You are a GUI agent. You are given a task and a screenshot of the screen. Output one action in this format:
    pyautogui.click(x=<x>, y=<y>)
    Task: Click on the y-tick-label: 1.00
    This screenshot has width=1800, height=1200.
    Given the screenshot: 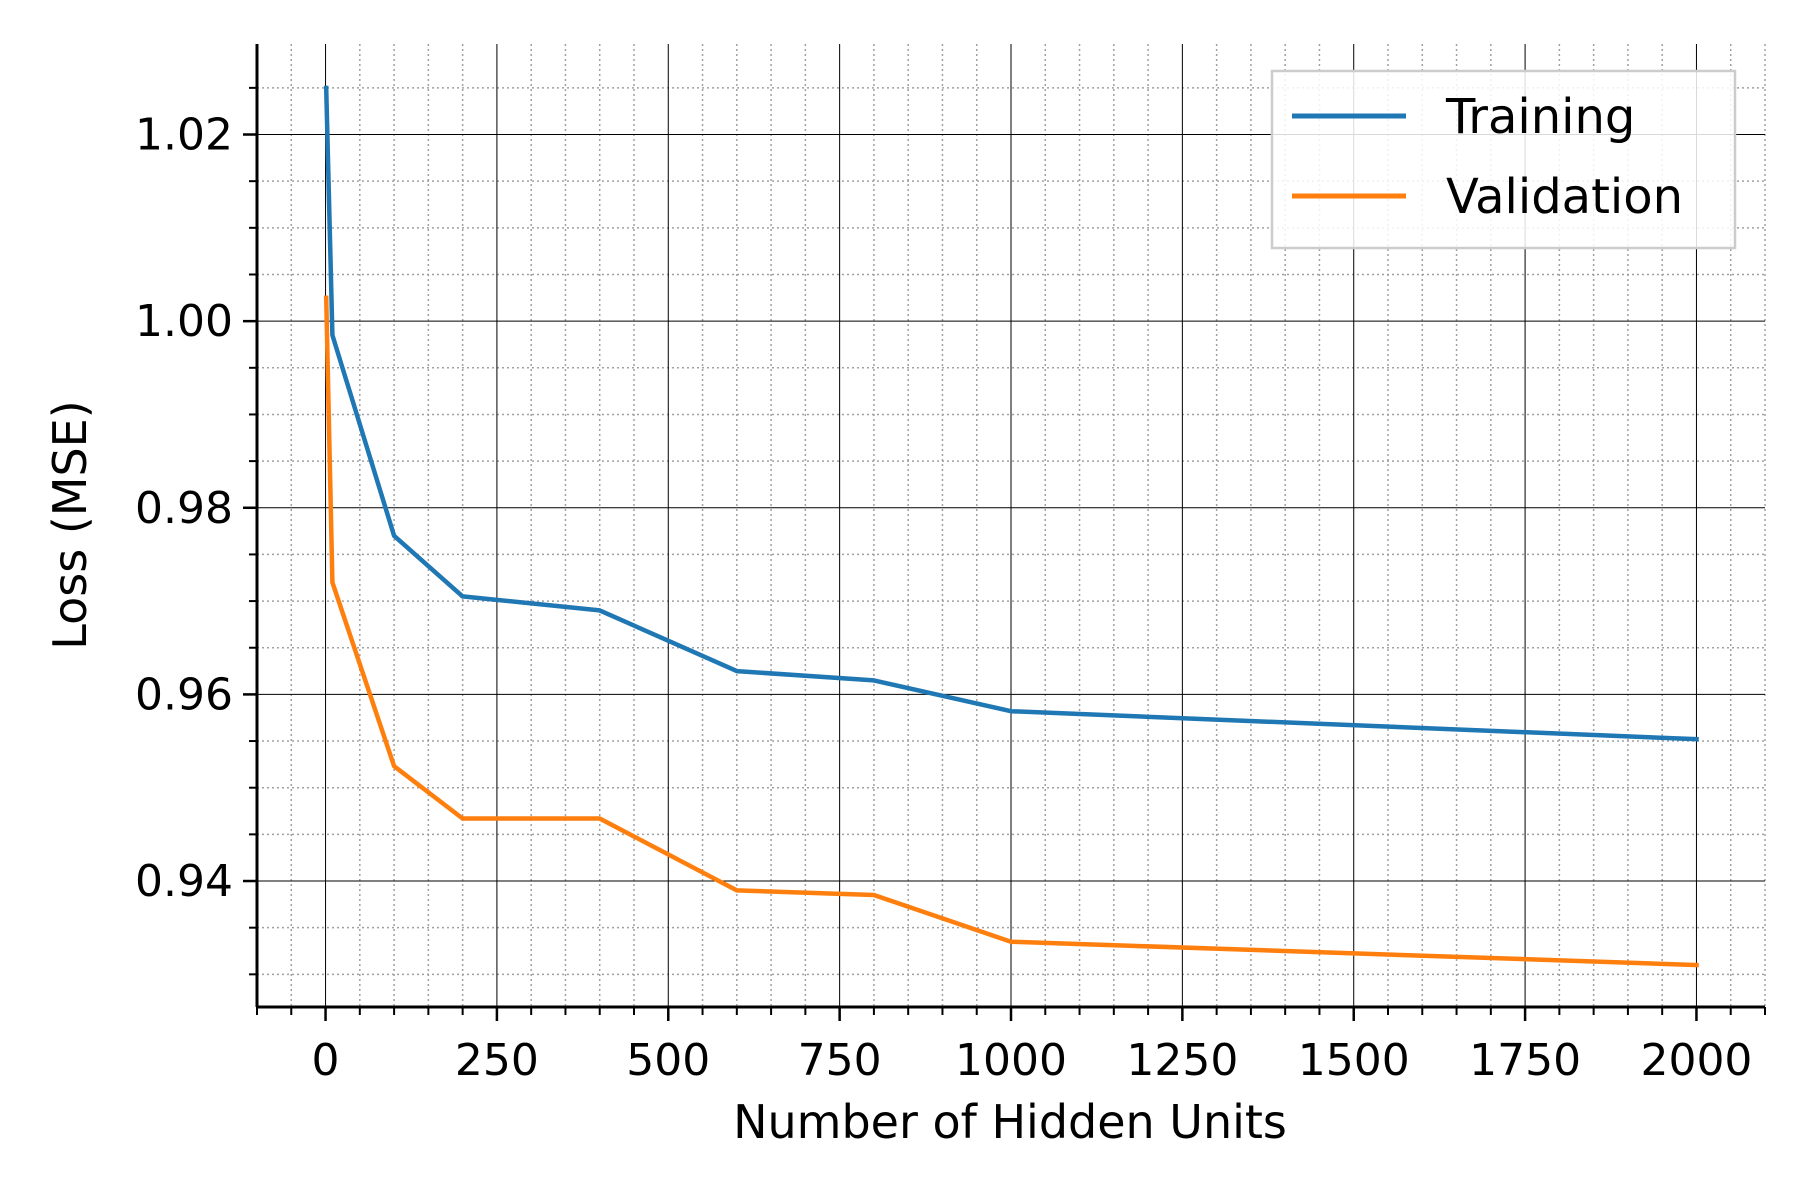 What is the action you would take?
    pyautogui.click(x=184, y=321)
    